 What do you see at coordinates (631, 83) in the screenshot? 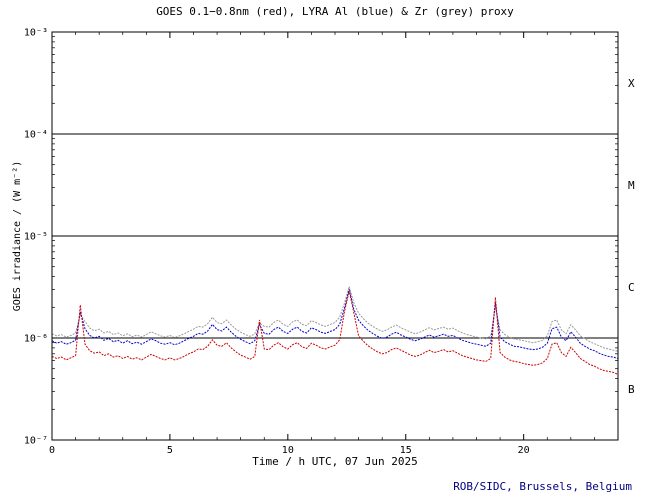
I see `flare-class-label-x: X` at bounding box center [631, 83].